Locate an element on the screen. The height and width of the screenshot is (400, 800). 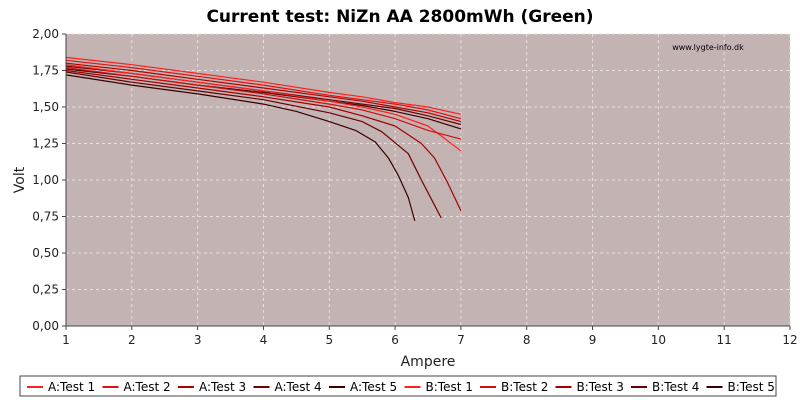
x-tick-label: 11 is located at coordinates (724, 340).